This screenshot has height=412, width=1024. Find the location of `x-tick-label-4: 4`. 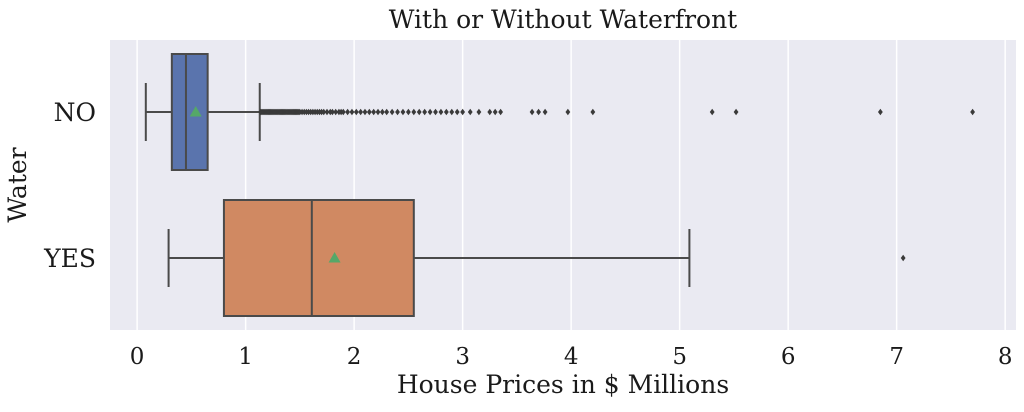

x-tick-label-4: 4 is located at coordinates (571, 357).